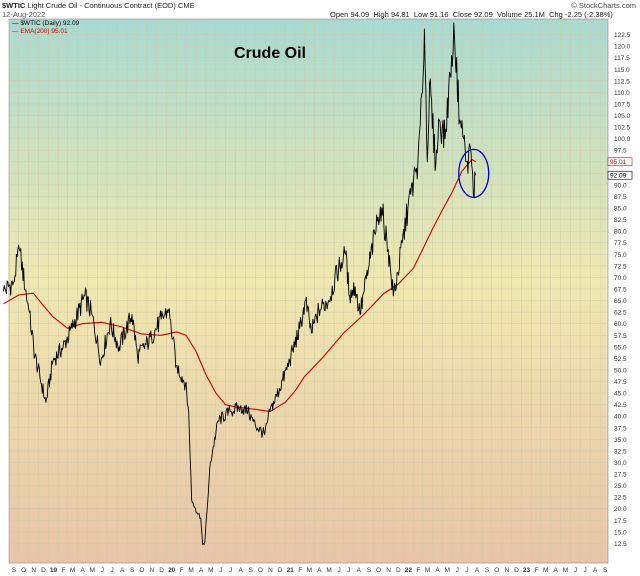  I want to click on y-tick-label: 37.5, so click(620, 428).